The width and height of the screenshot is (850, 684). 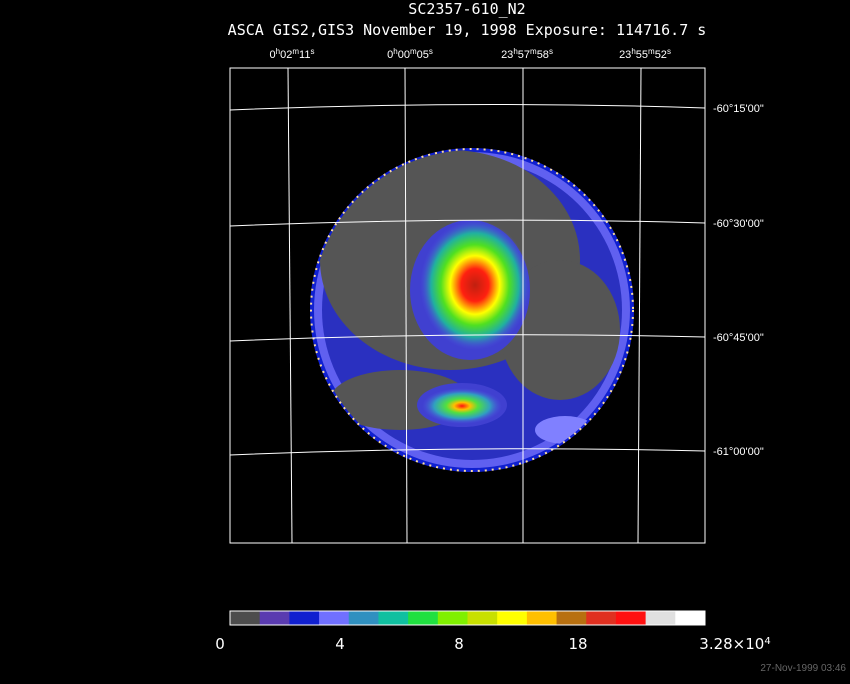 I want to click on dec-label: -60°45'00", so click(x=738, y=338).